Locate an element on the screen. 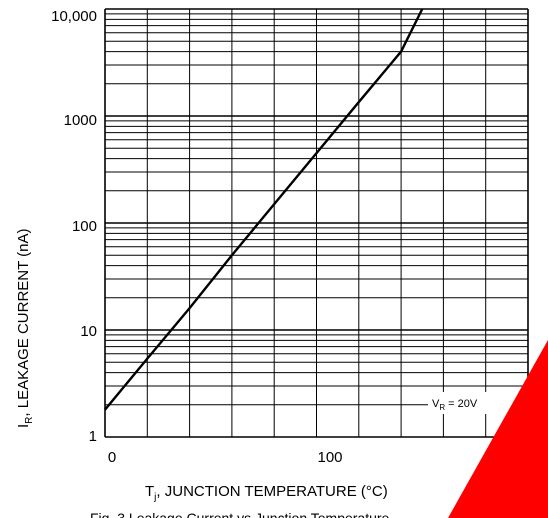  y-tick-100: 100 is located at coordinates (84, 226).